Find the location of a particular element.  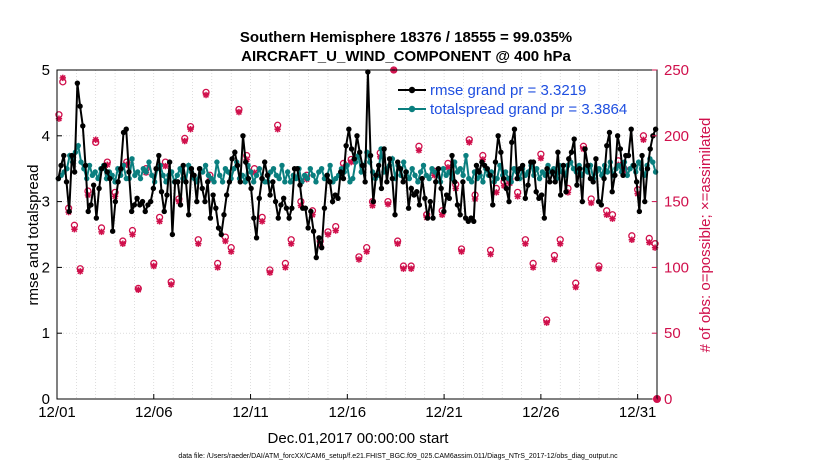

y-axis-left: 0 1 2 3 4 5 is located at coordinates (52, 235).